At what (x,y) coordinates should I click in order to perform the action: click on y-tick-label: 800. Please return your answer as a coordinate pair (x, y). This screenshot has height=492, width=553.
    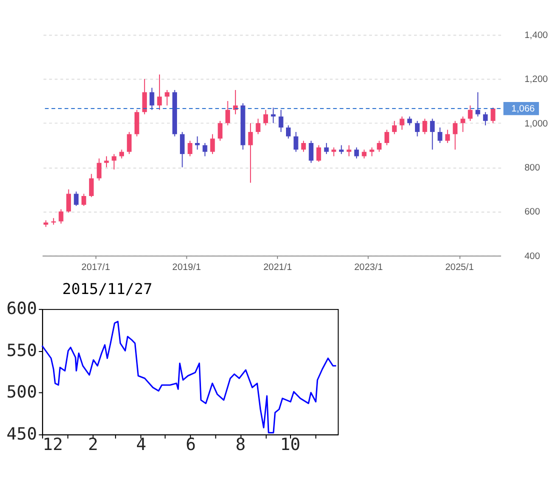
    Looking at the image, I should click on (532, 167).